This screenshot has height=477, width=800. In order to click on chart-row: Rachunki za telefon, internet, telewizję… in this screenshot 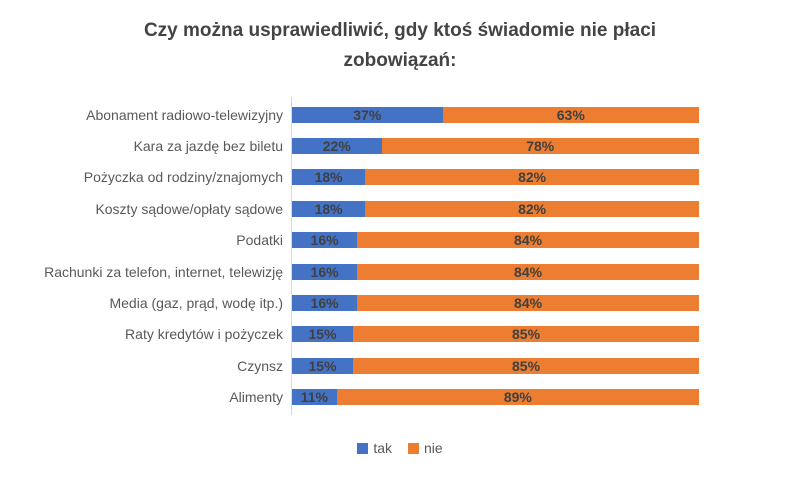, I will do `click(400, 271)`.